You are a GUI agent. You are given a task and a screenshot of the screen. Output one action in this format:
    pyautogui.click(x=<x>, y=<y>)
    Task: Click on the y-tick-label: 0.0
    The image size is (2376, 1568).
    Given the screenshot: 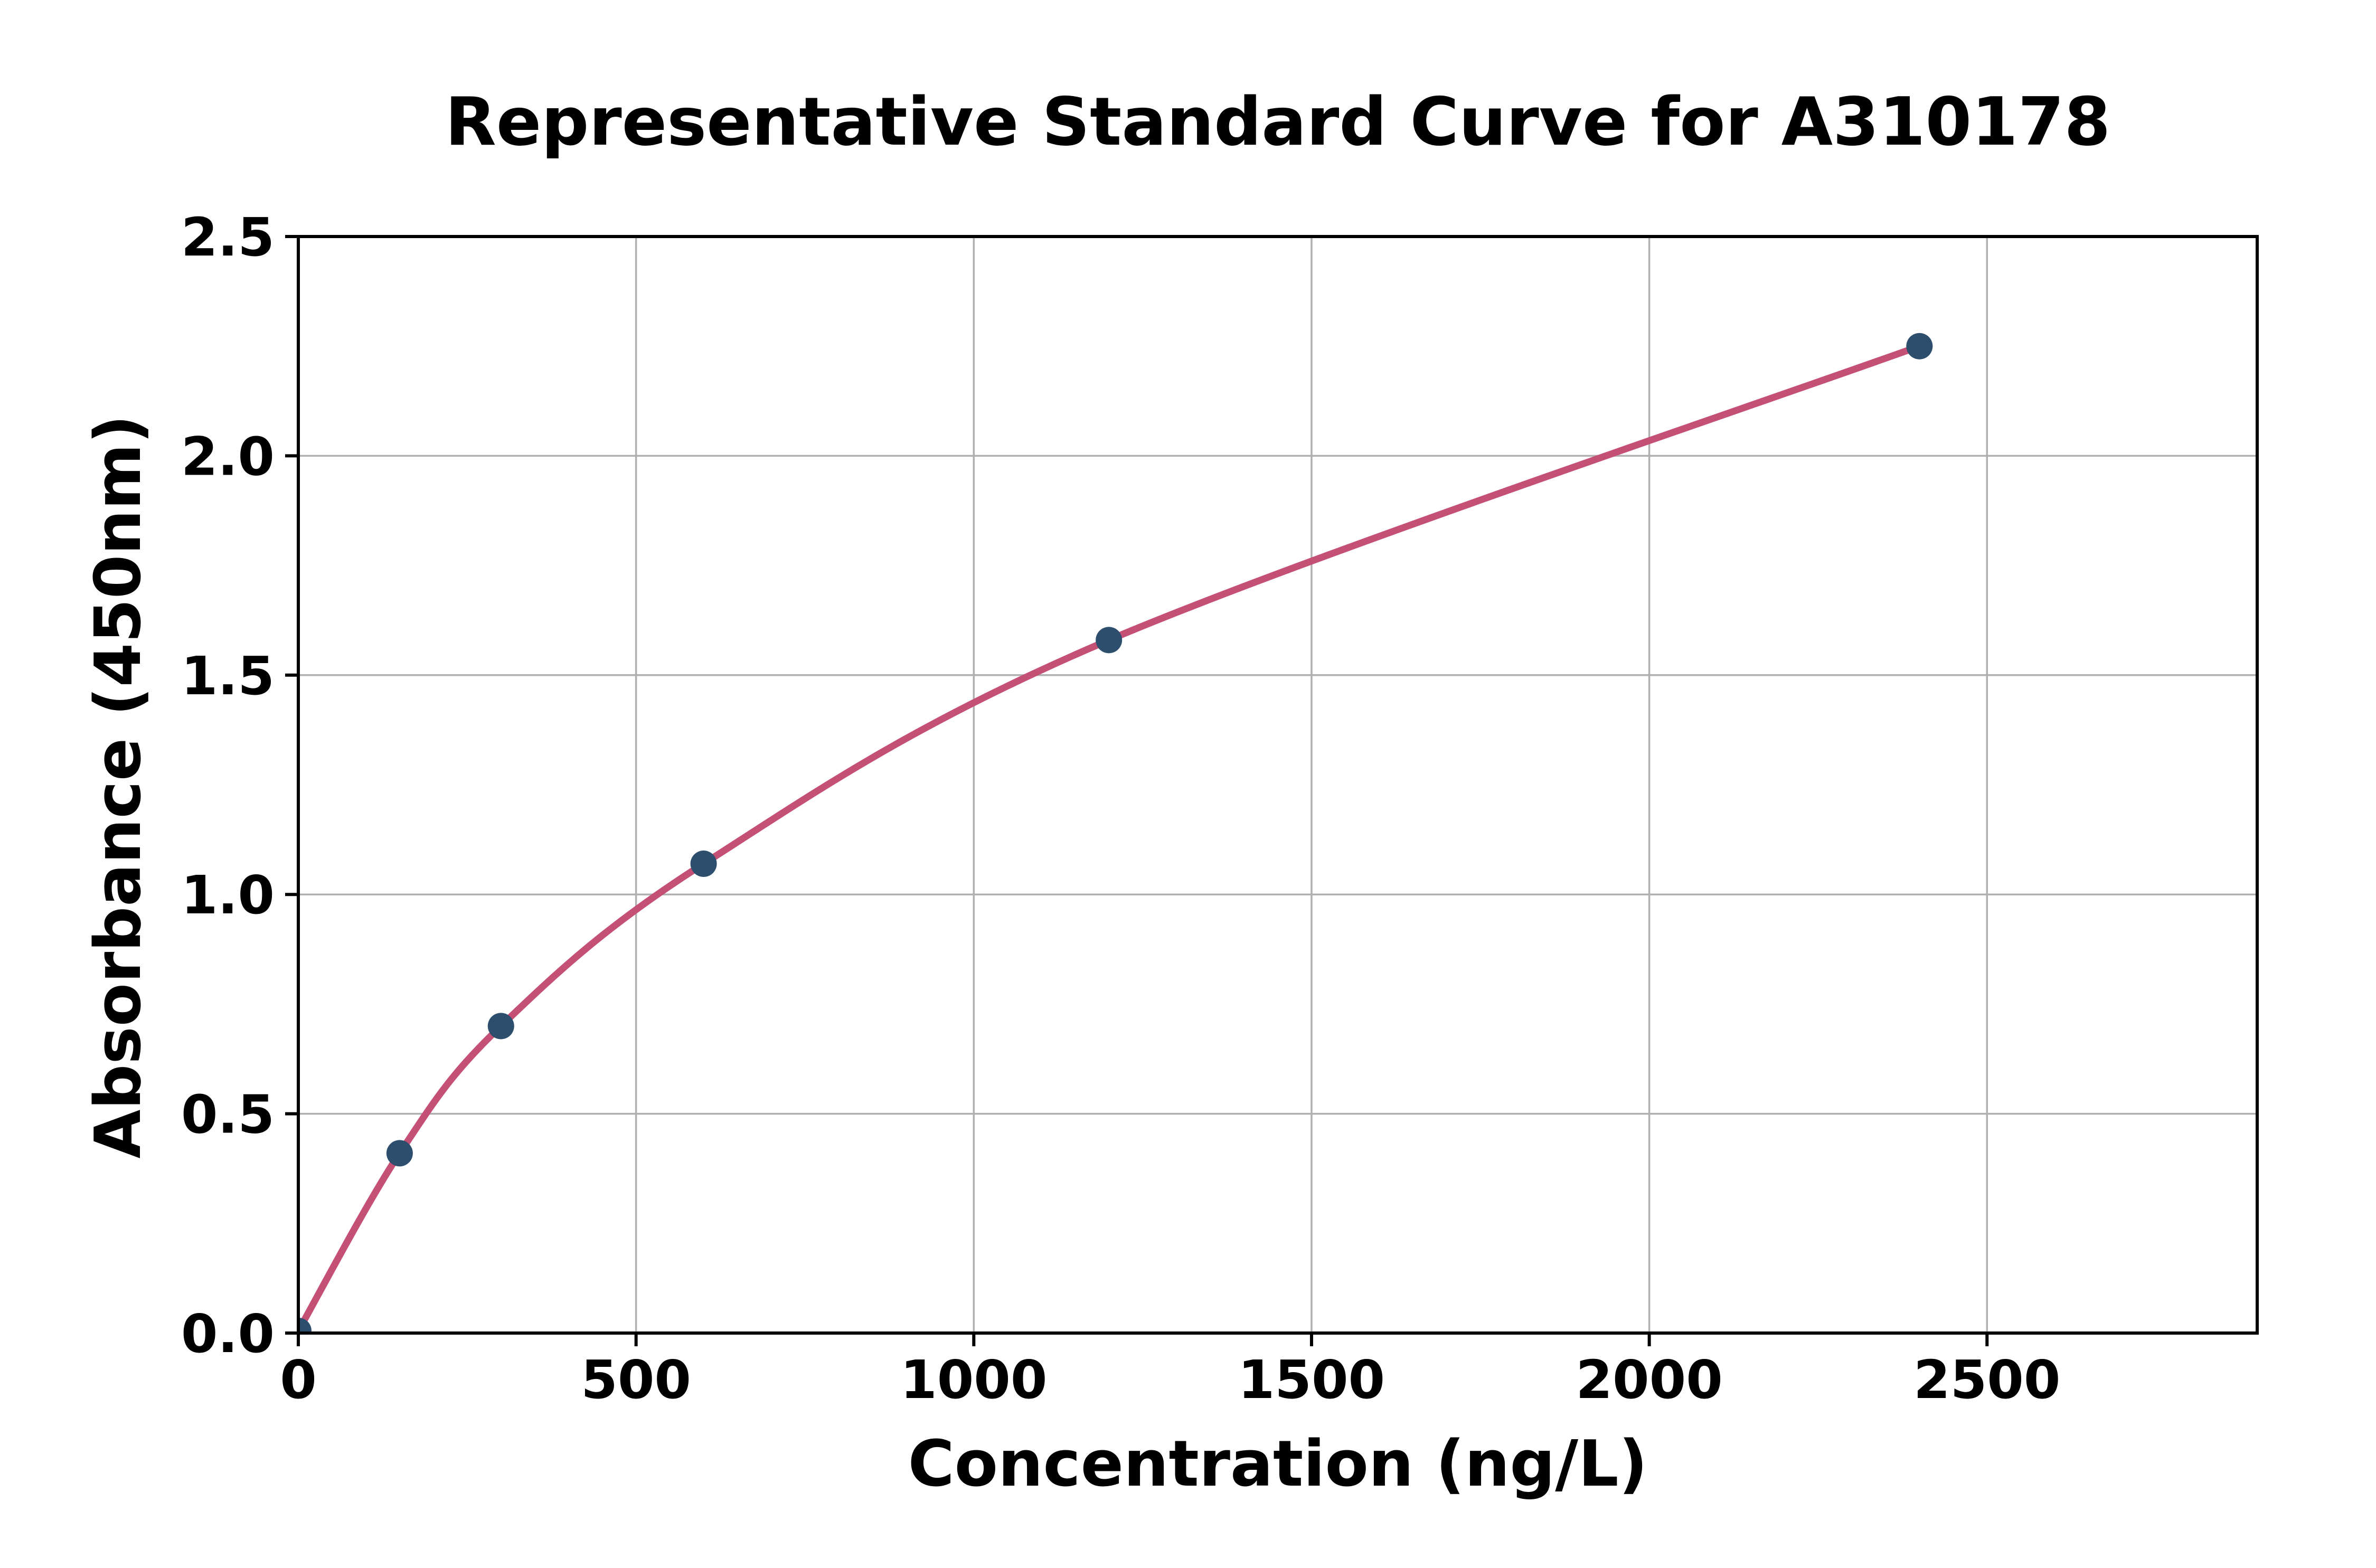 What is the action you would take?
    pyautogui.click(x=228, y=1334)
    